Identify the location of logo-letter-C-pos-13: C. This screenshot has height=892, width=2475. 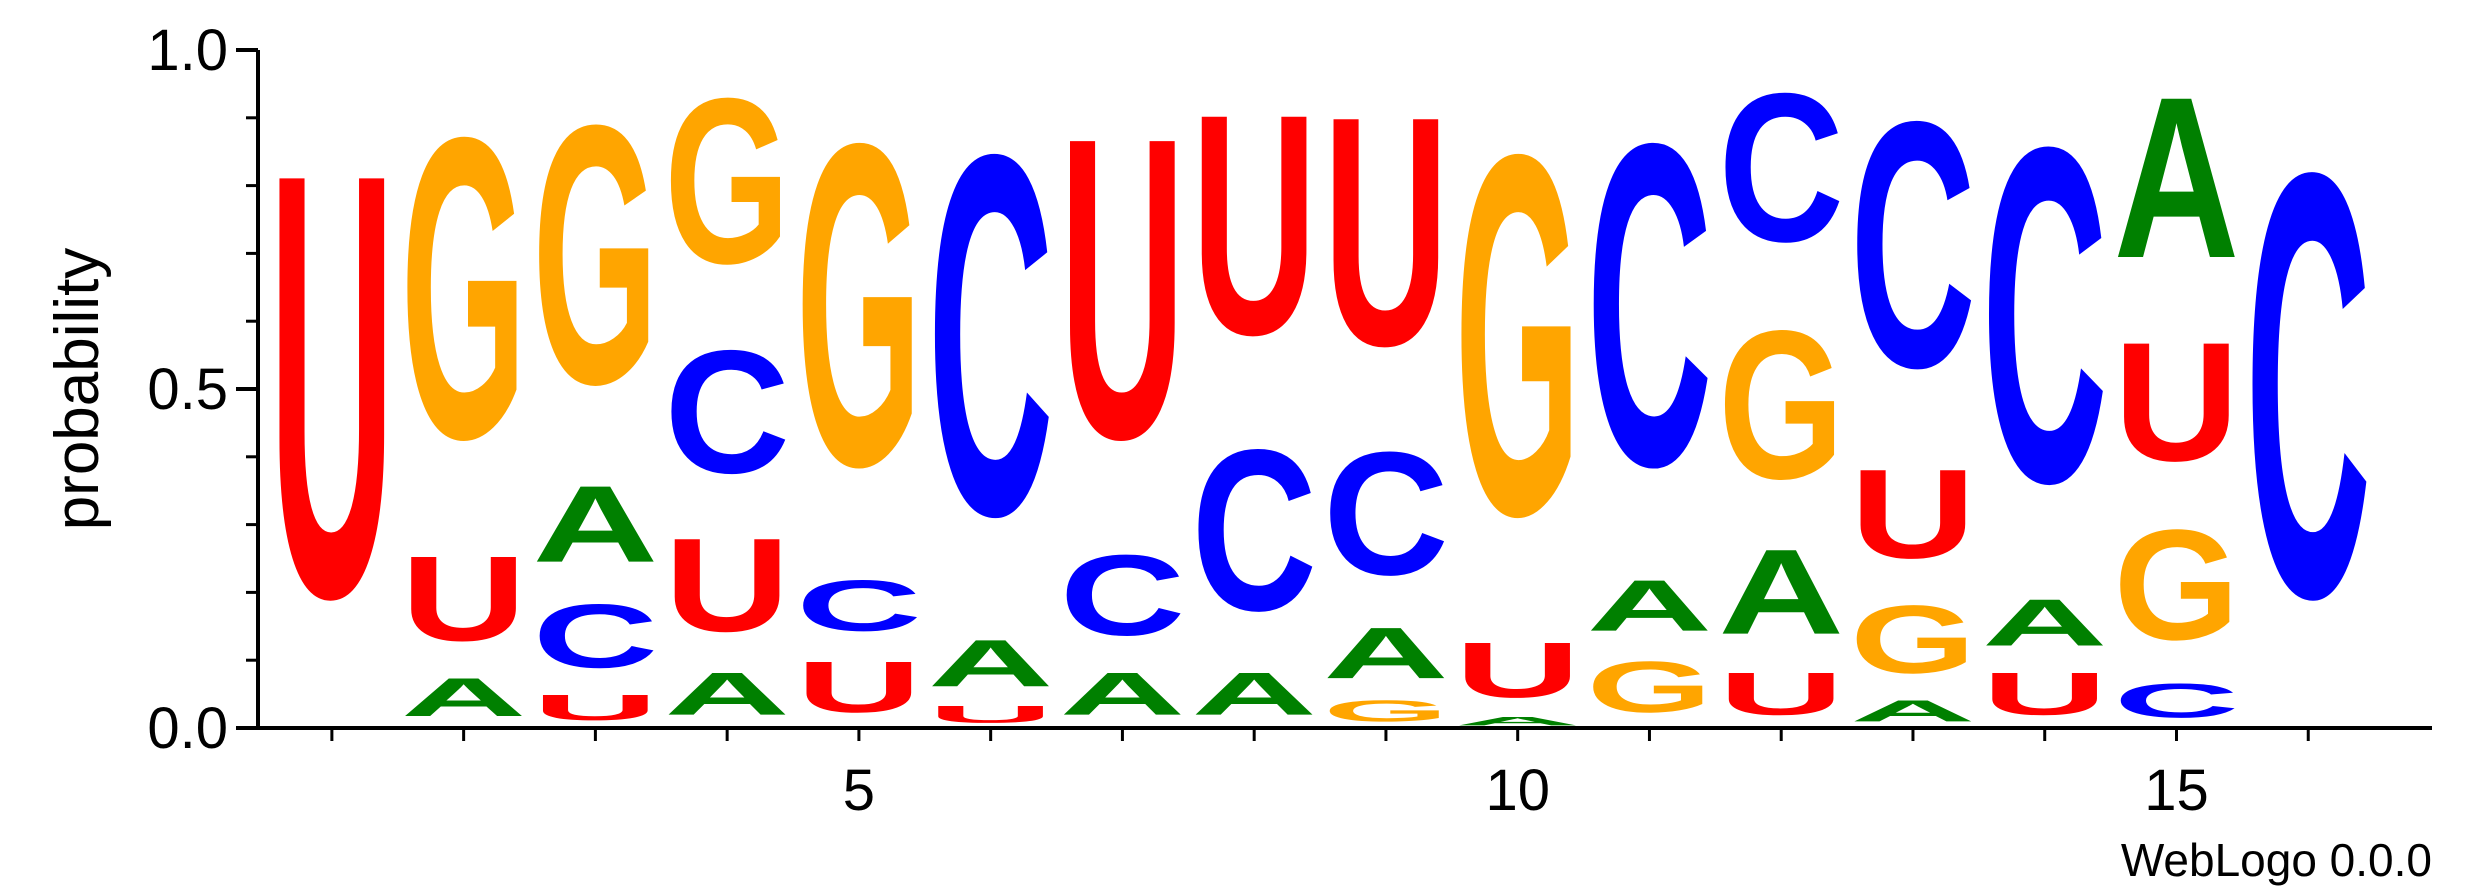
(1913, 244).